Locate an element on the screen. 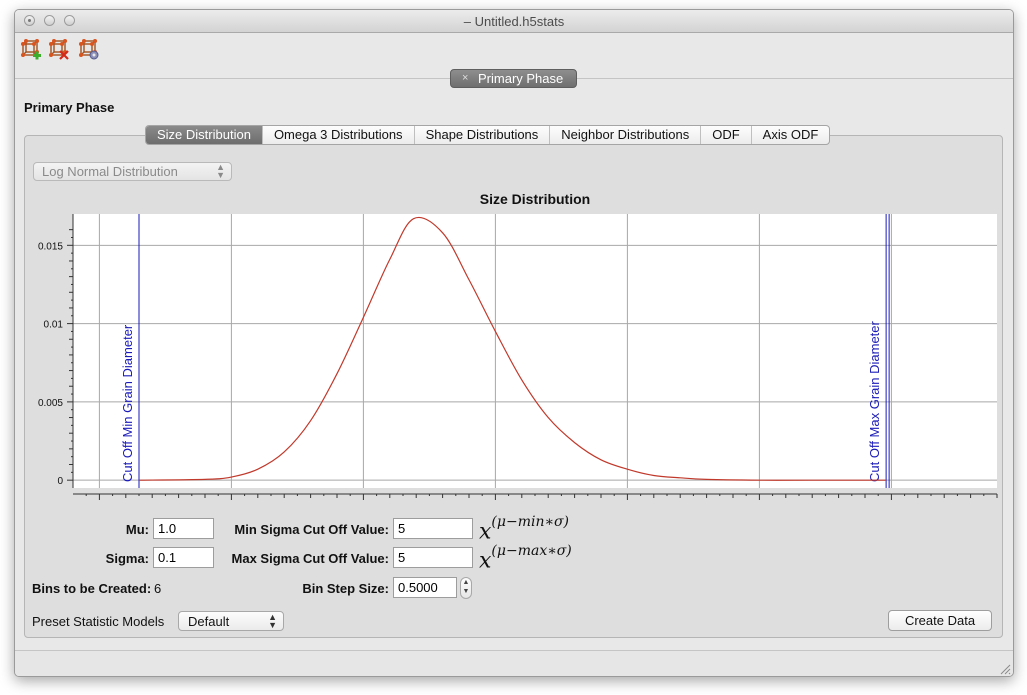 Image resolution: width=1027 pixels, height=695 pixels. bins-label: Bins to be Created: is located at coordinates (92, 588).